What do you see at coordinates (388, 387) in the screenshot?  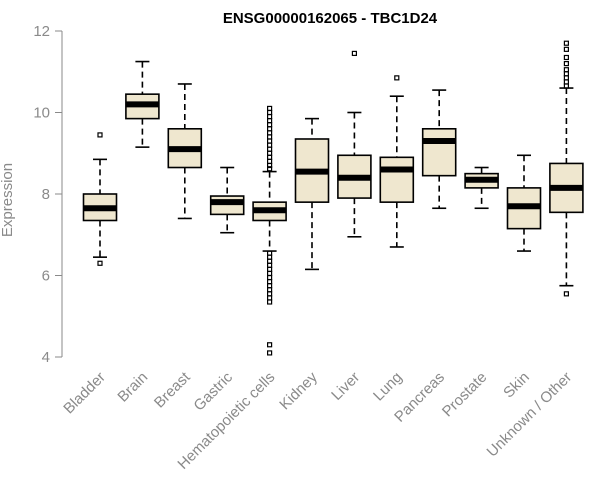 I see `x-tick-label: Lung` at bounding box center [388, 387].